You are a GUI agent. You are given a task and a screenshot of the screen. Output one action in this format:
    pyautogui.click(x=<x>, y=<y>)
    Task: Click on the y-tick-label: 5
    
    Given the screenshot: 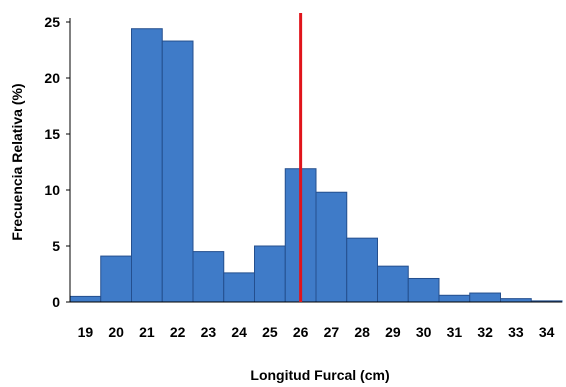 What is the action you would take?
    pyautogui.click(x=56, y=246)
    